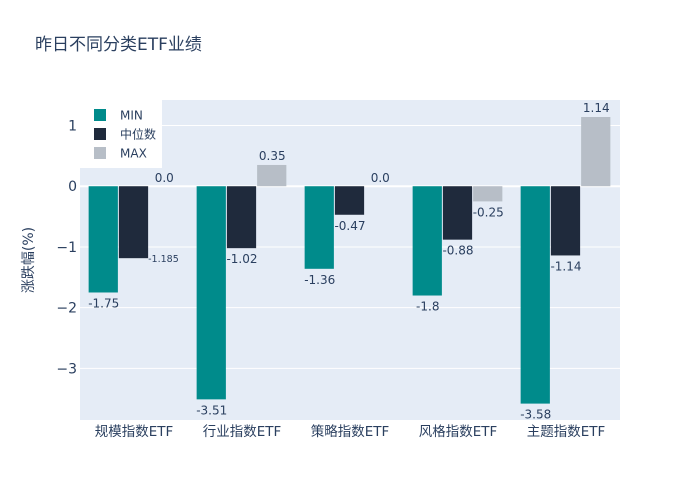  What do you see at coordinates (29, 260) in the screenshot?
I see `y-axis-label: 涨跌幅(%)` at bounding box center [29, 260].